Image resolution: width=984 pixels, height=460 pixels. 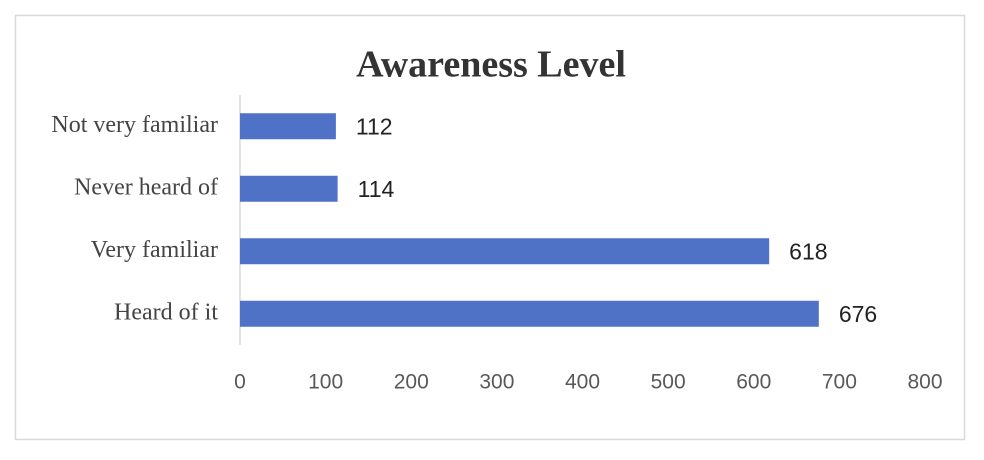 I want to click on y-tick-label: Not very familiar, so click(x=134, y=125).